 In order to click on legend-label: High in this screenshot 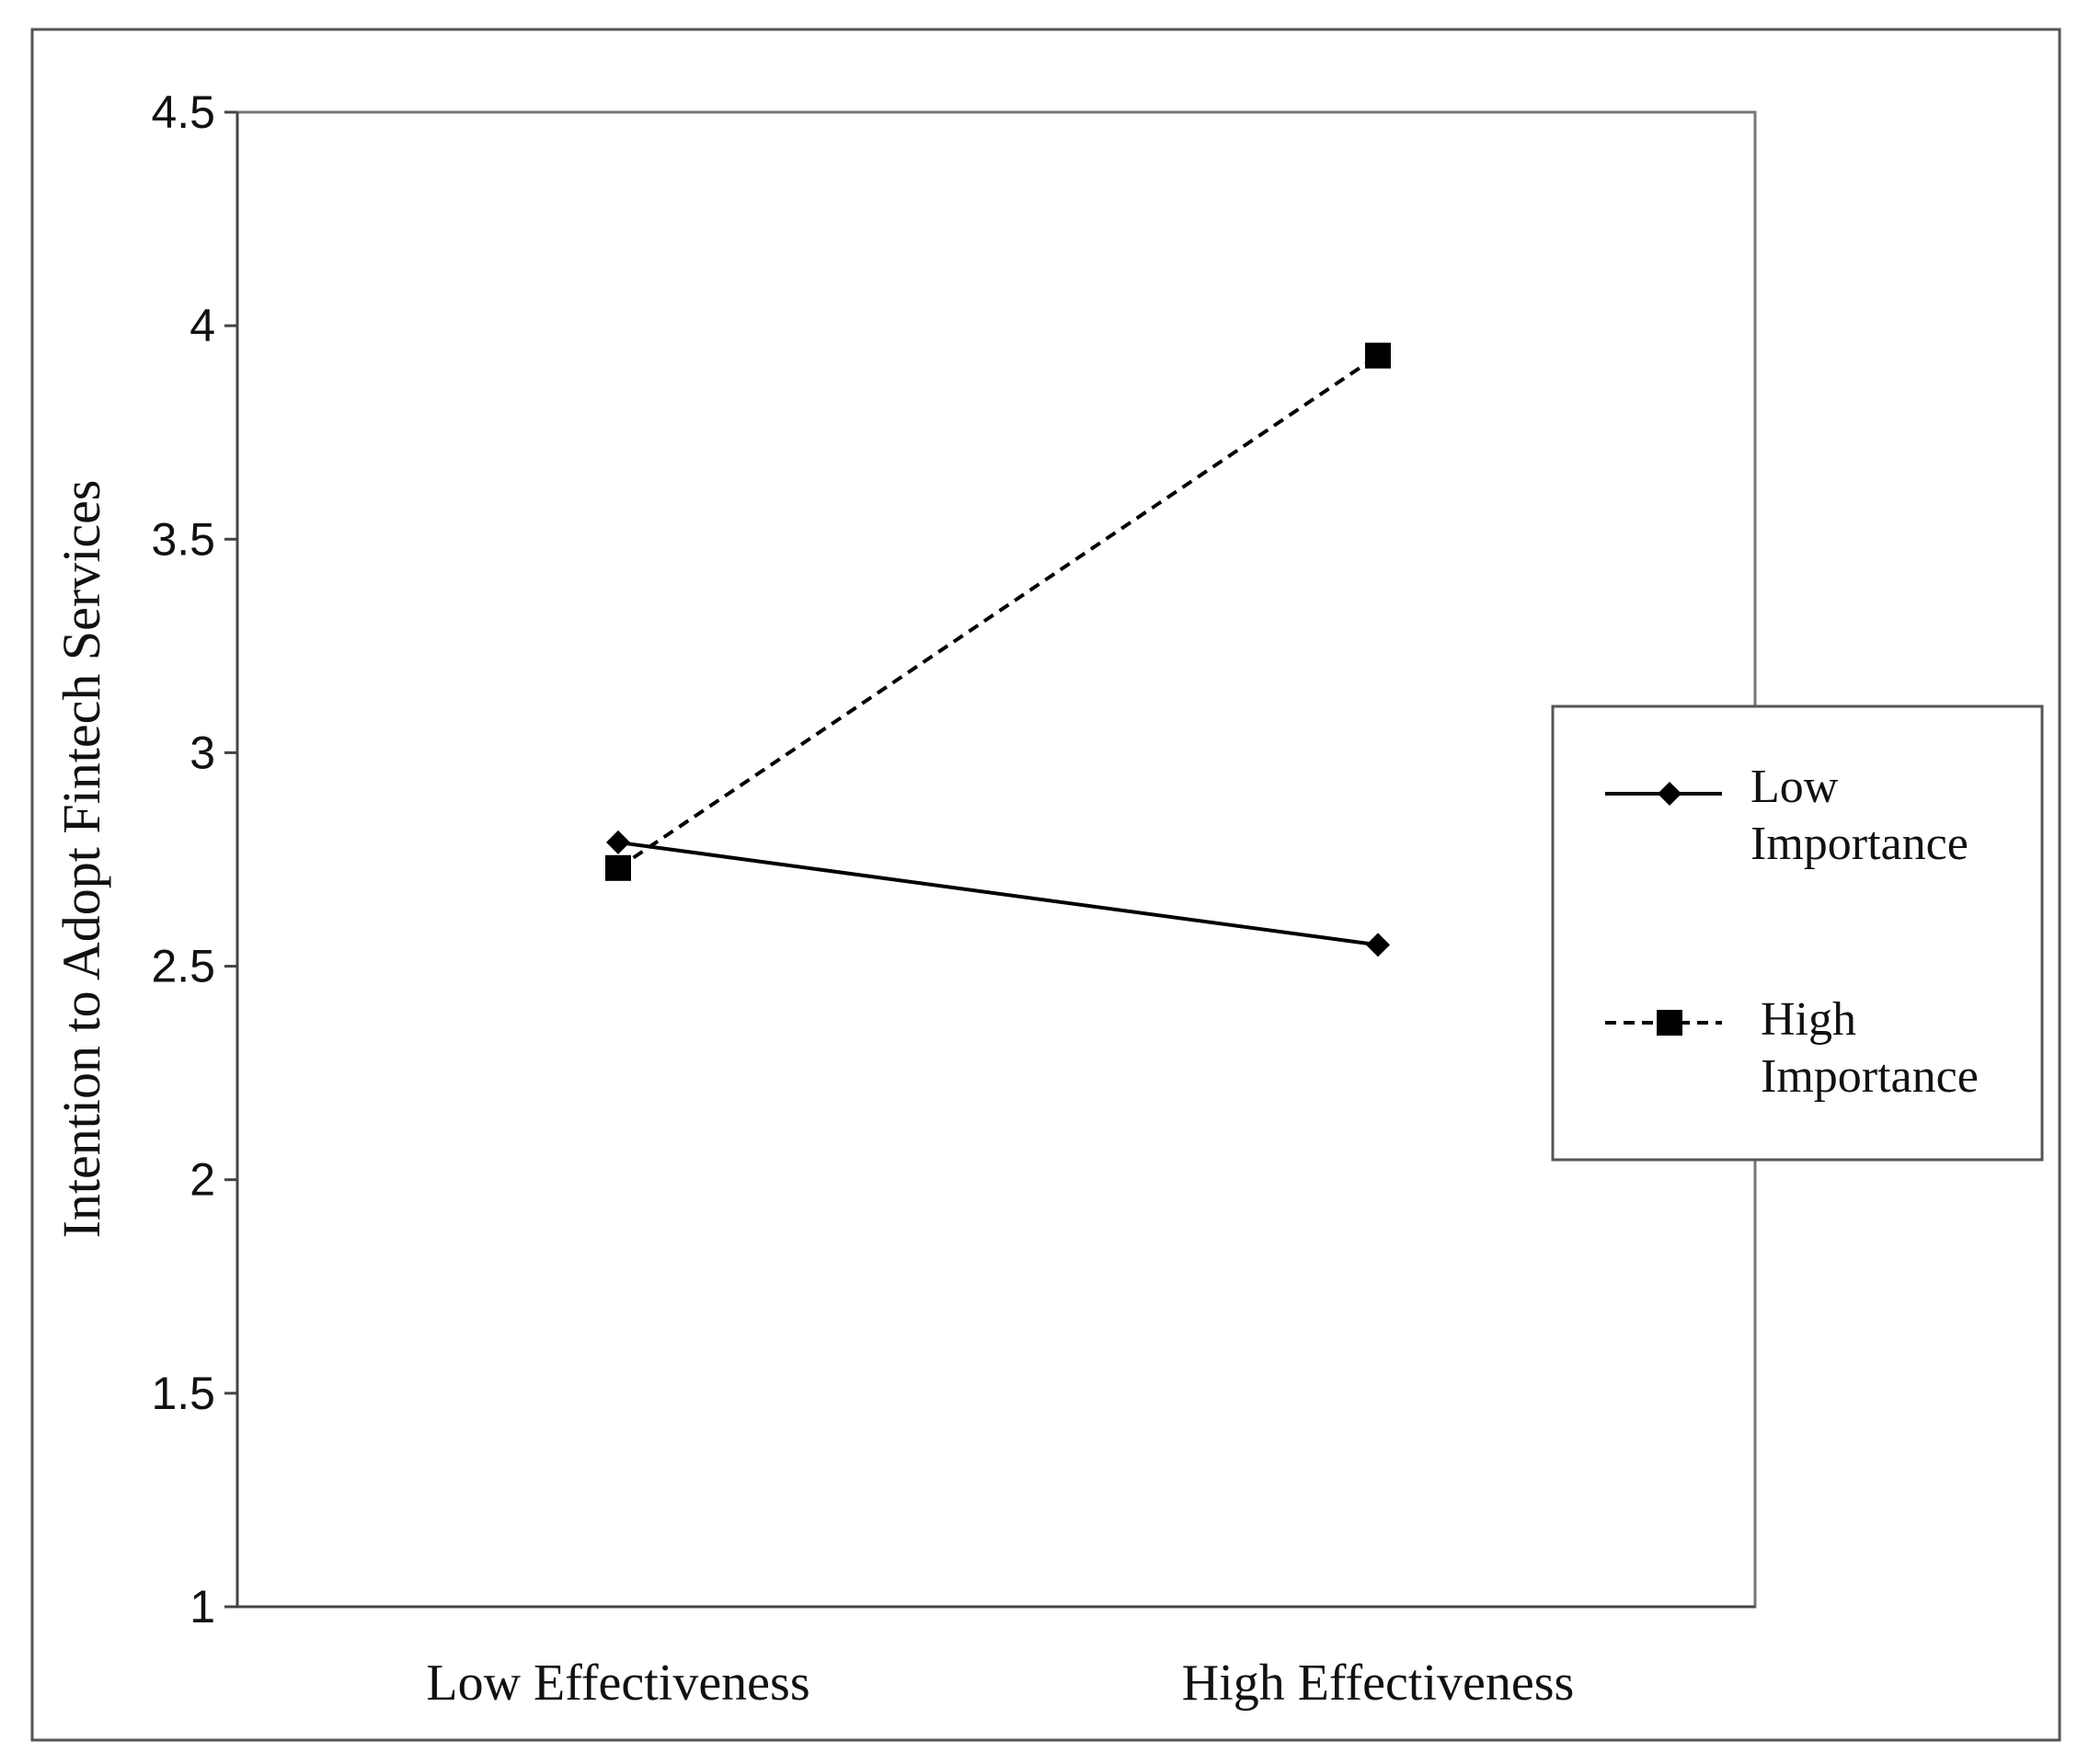, I will do `click(1808, 1019)`.